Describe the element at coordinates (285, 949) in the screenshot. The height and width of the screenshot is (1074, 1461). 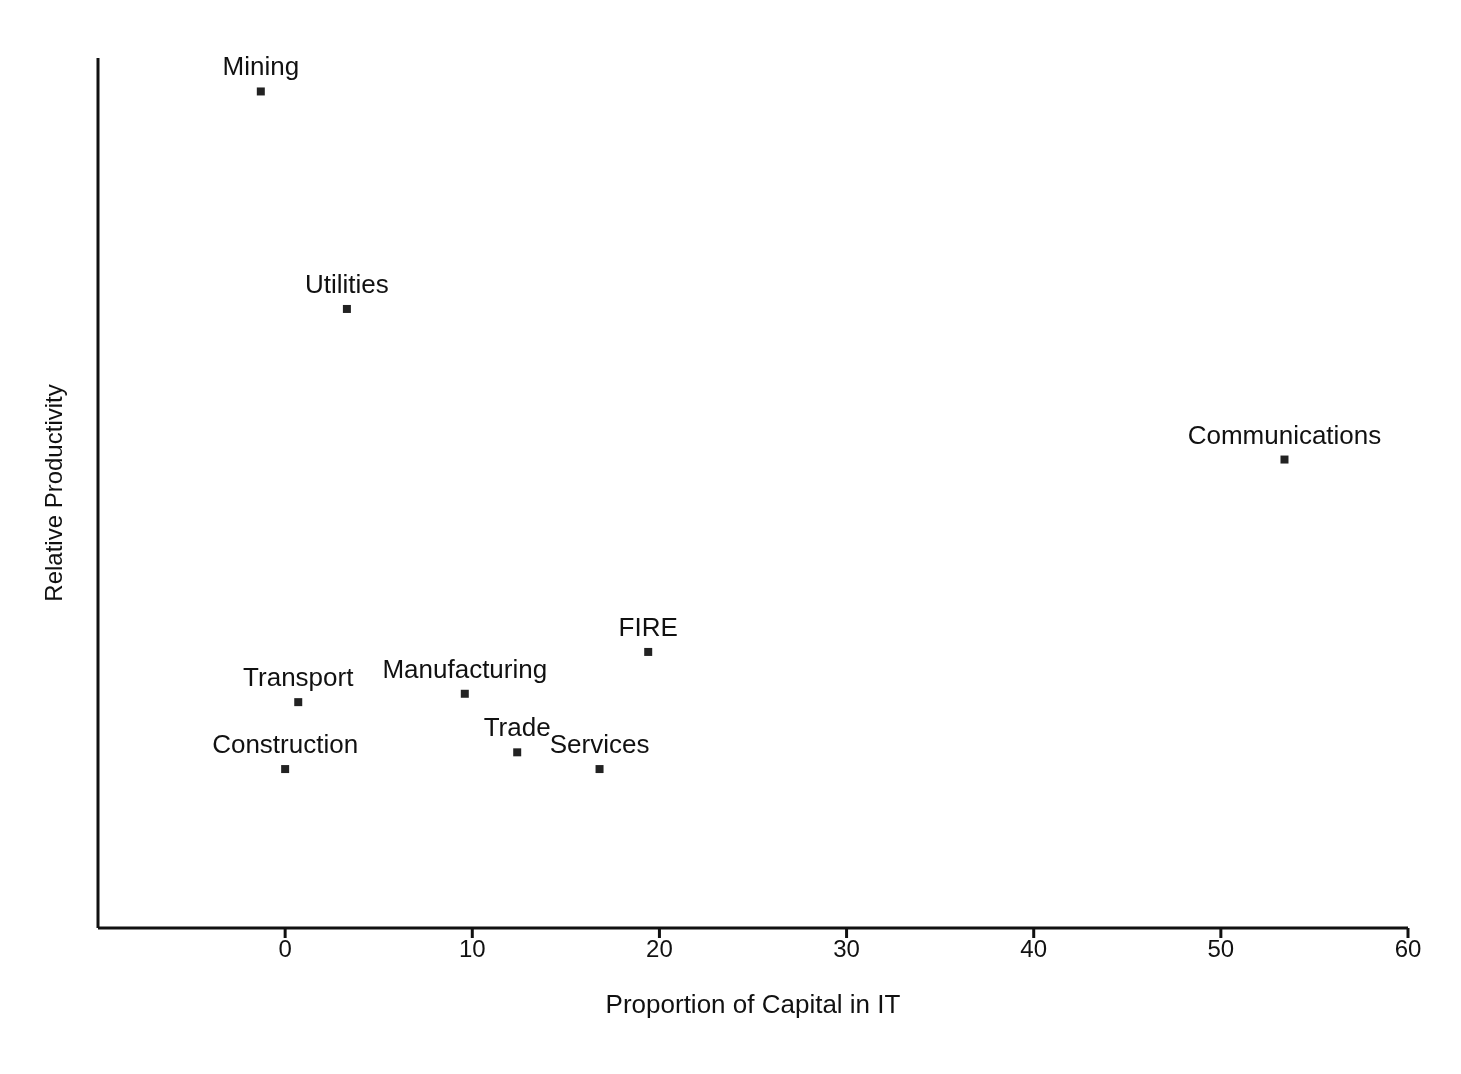
I see `x-tick-label: 0` at that location.